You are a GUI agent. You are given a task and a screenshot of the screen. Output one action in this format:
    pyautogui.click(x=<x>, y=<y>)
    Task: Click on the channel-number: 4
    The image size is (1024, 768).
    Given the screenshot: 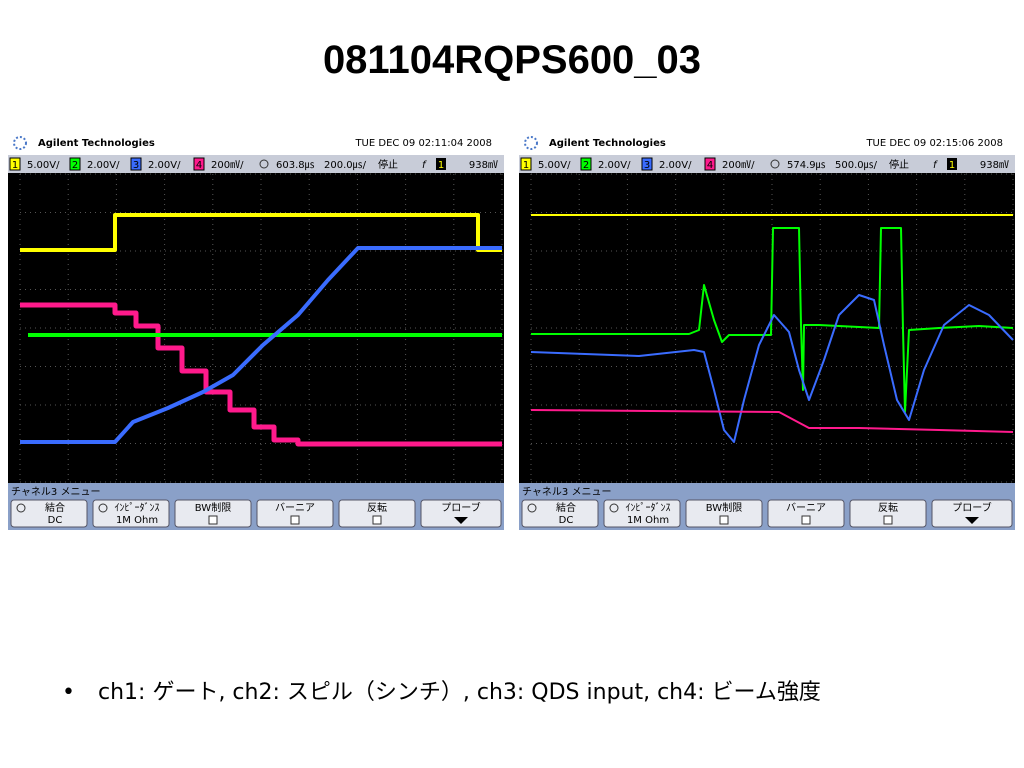 What is the action you would take?
    pyautogui.click(x=710, y=165)
    